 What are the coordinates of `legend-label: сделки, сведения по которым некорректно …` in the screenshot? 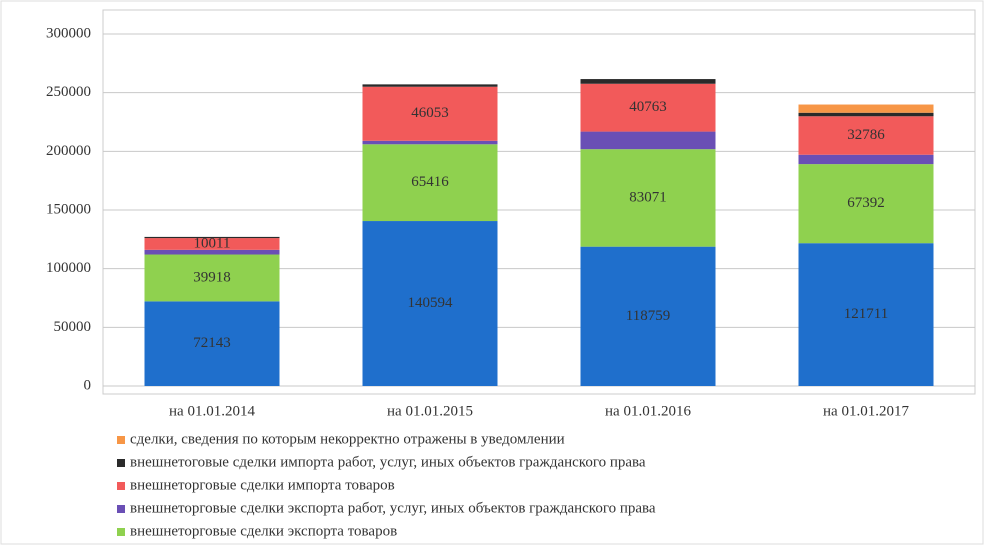 It's located at (347, 439).